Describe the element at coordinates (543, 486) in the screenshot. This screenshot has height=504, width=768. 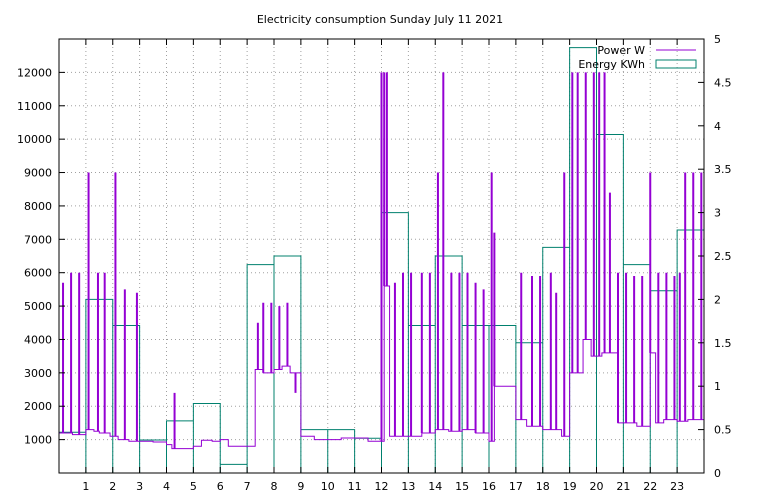
I see `x-tick-label-18: 18` at that location.